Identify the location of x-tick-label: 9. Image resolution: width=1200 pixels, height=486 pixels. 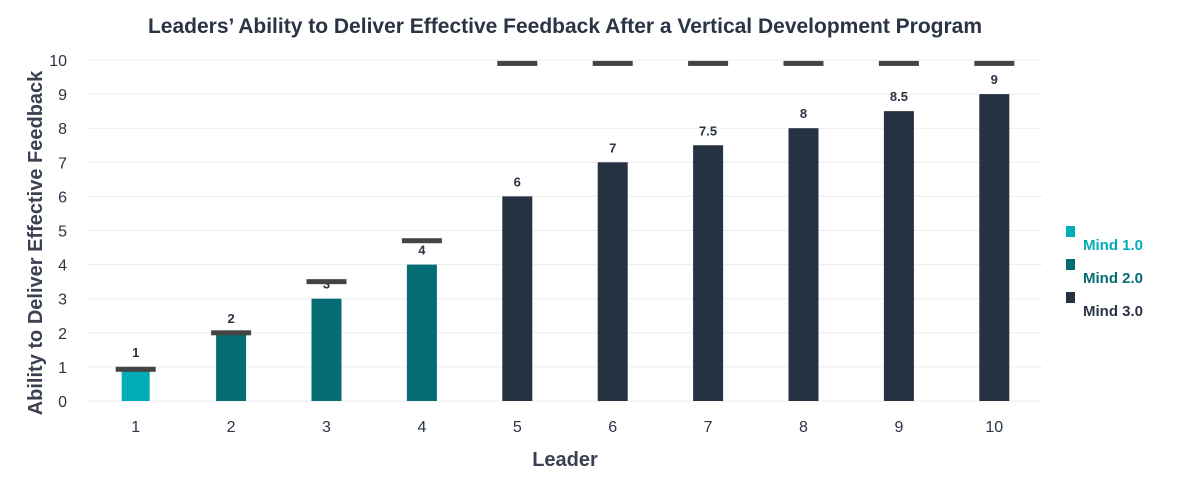
(898, 427).